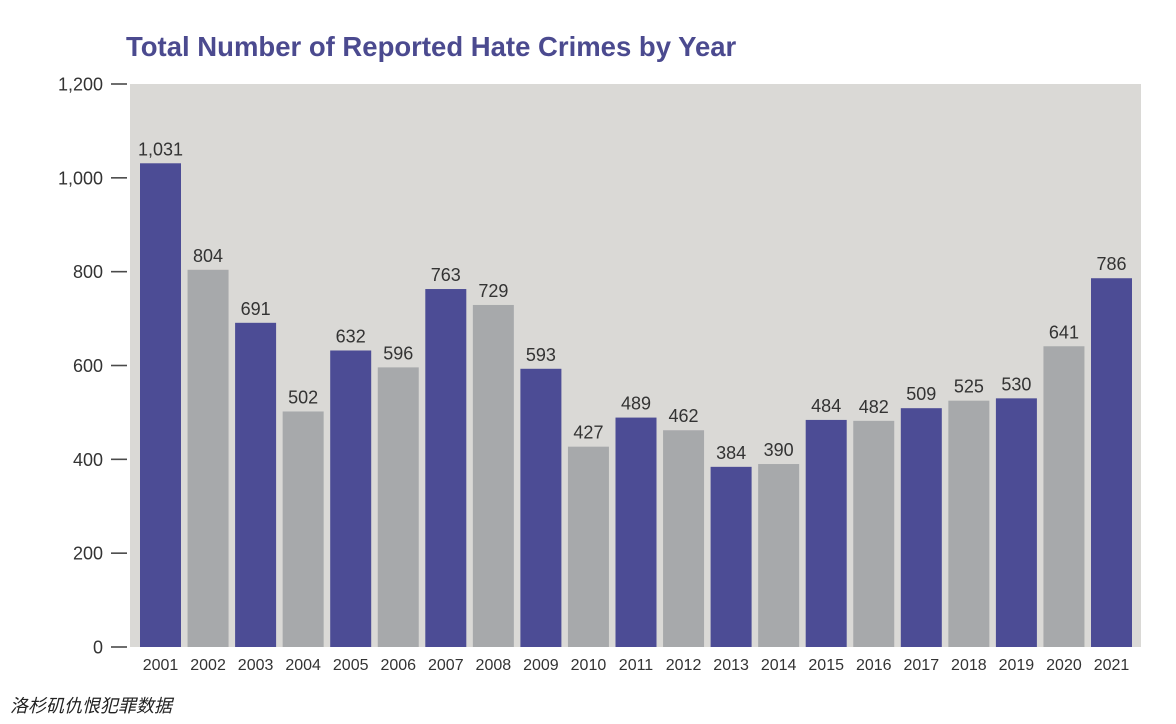 The image size is (1176, 724). Describe the element at coordinates (779, 555) in the screenshot. I see `bar-2014` at that location.